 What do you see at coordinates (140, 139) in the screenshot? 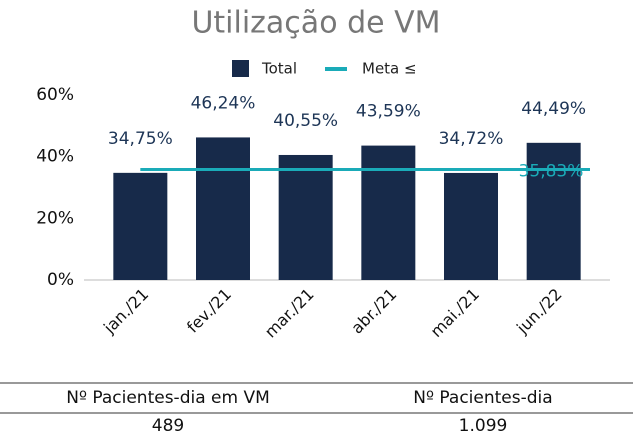
I see `data-label: 34,75%` at bounding box center [140, 139].